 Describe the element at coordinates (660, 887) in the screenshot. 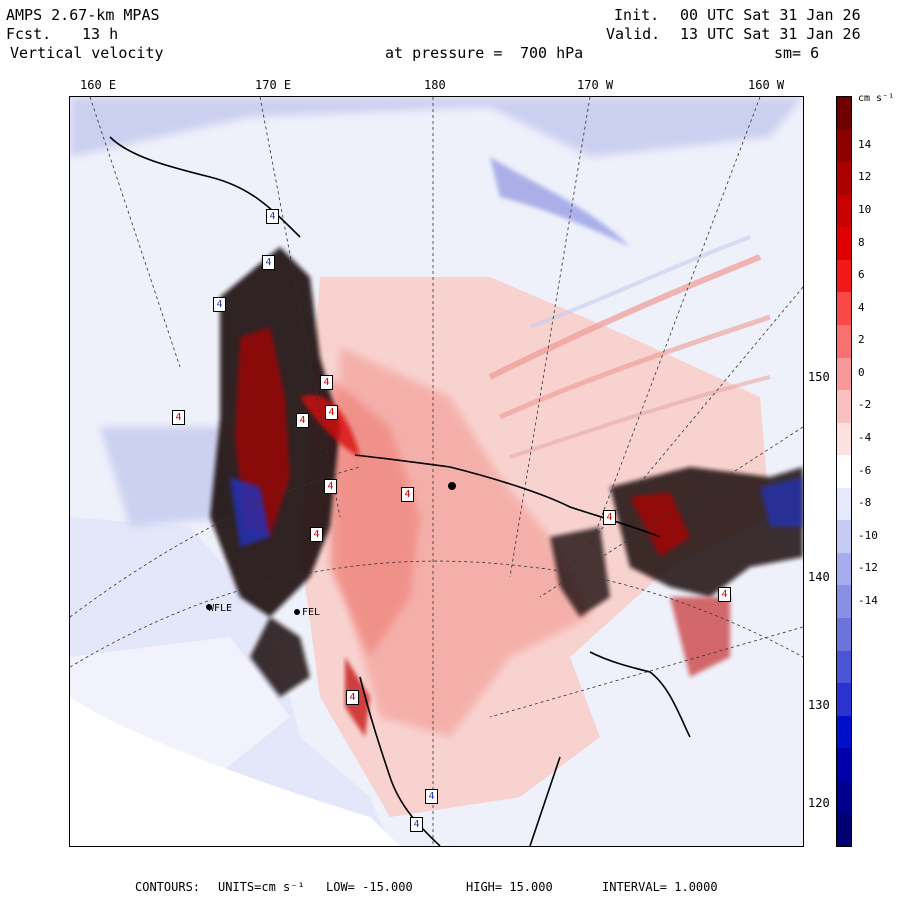

I see `footer-interval: INTERVAL= 1.0000` at that location.